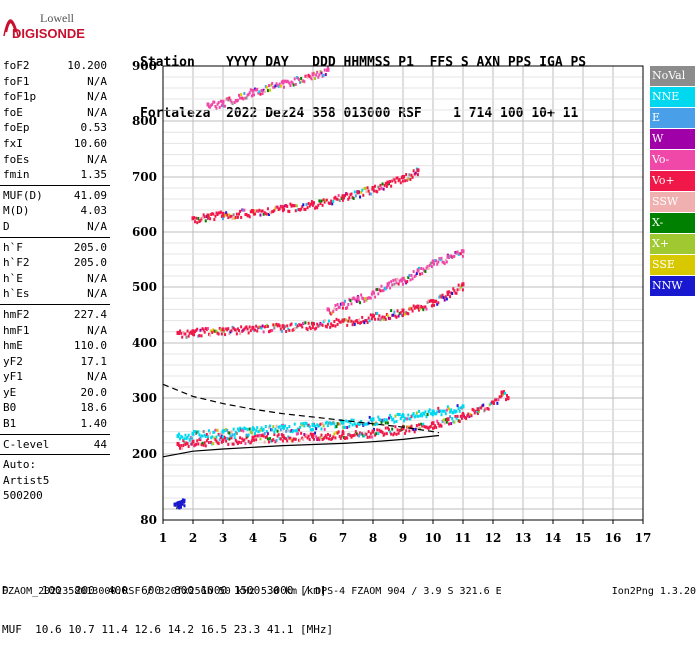 This screenshot has width=700, height=649. What do you see at coordinates (672, 118) in the screenshot?
I see `legend-item: E` at bounding box center [672, 118].